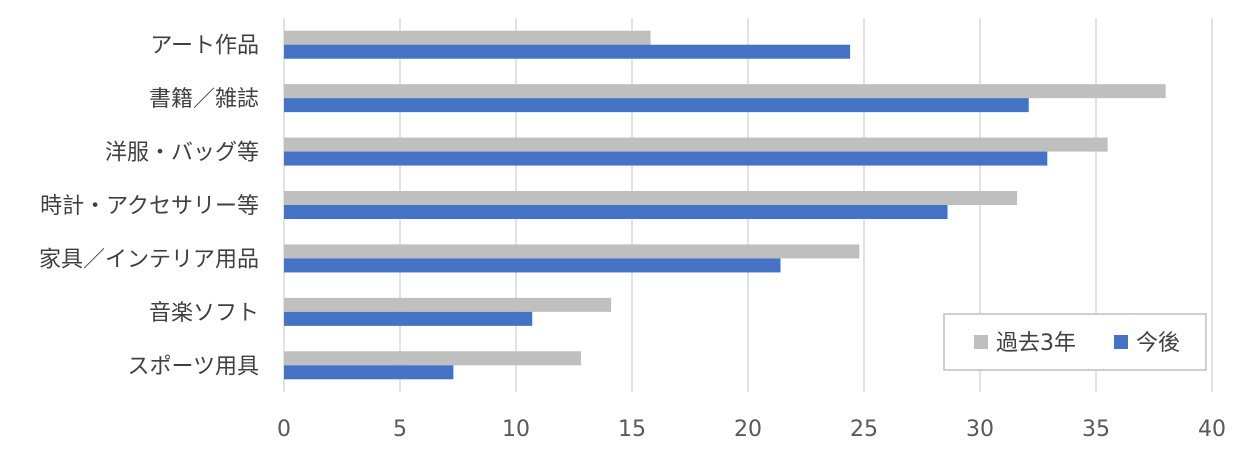 This screenshot has width=1246, height=456. I want to click on x-tick-label-35: 35, so click(1096, 429).